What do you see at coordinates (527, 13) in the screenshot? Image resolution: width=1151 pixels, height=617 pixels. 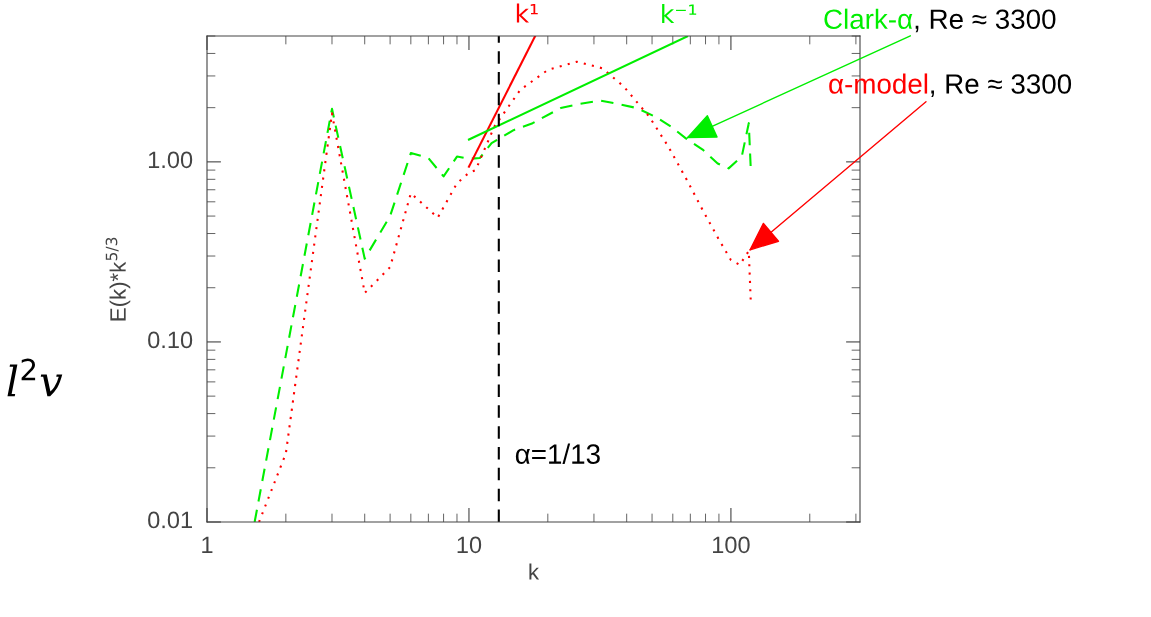 I see `series-label: k¹` at bounding box center [527, 13].